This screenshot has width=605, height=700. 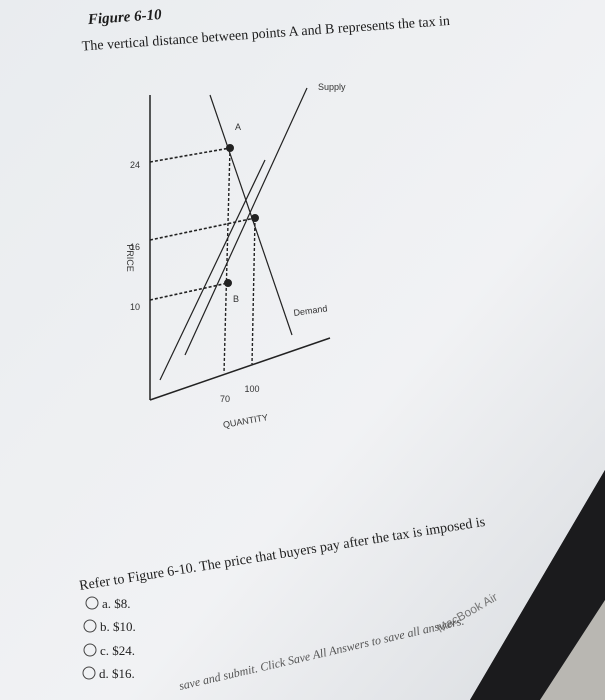 What do you see at coordinates (117, 650) in the screenshot?
I see `option: c. $24.` at bounding box center [117, 650].